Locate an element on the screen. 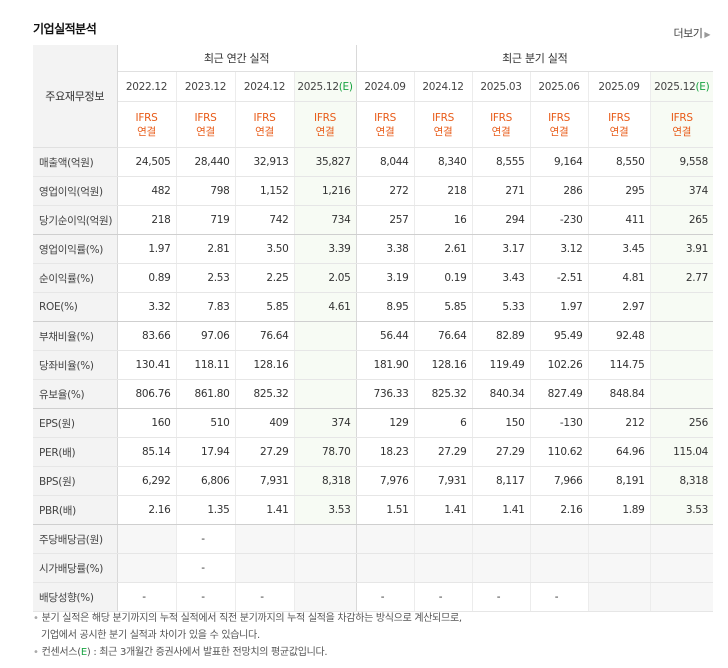  table-cell: 24,505 is located at coordinates (146, 162).